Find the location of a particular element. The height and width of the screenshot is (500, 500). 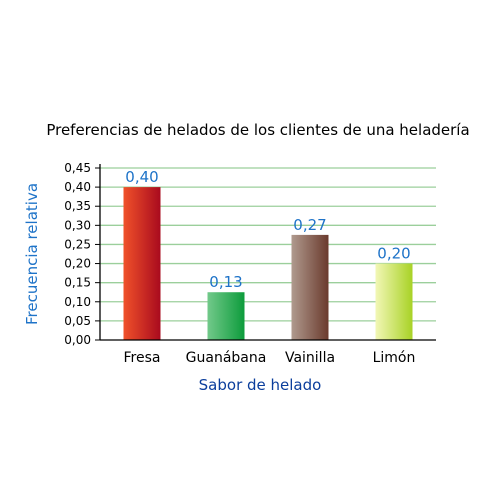

y-tick-label: 0,15 is located at coordinates (77, 283).